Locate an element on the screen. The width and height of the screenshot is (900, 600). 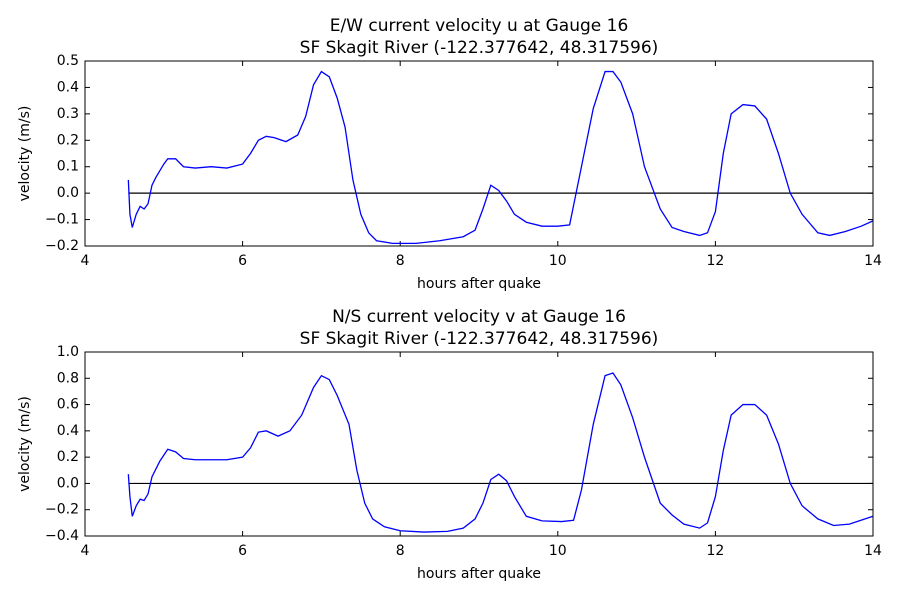
chart-title: N/S current velocity v at Gauge 16 is located at coordinates (479, 317).